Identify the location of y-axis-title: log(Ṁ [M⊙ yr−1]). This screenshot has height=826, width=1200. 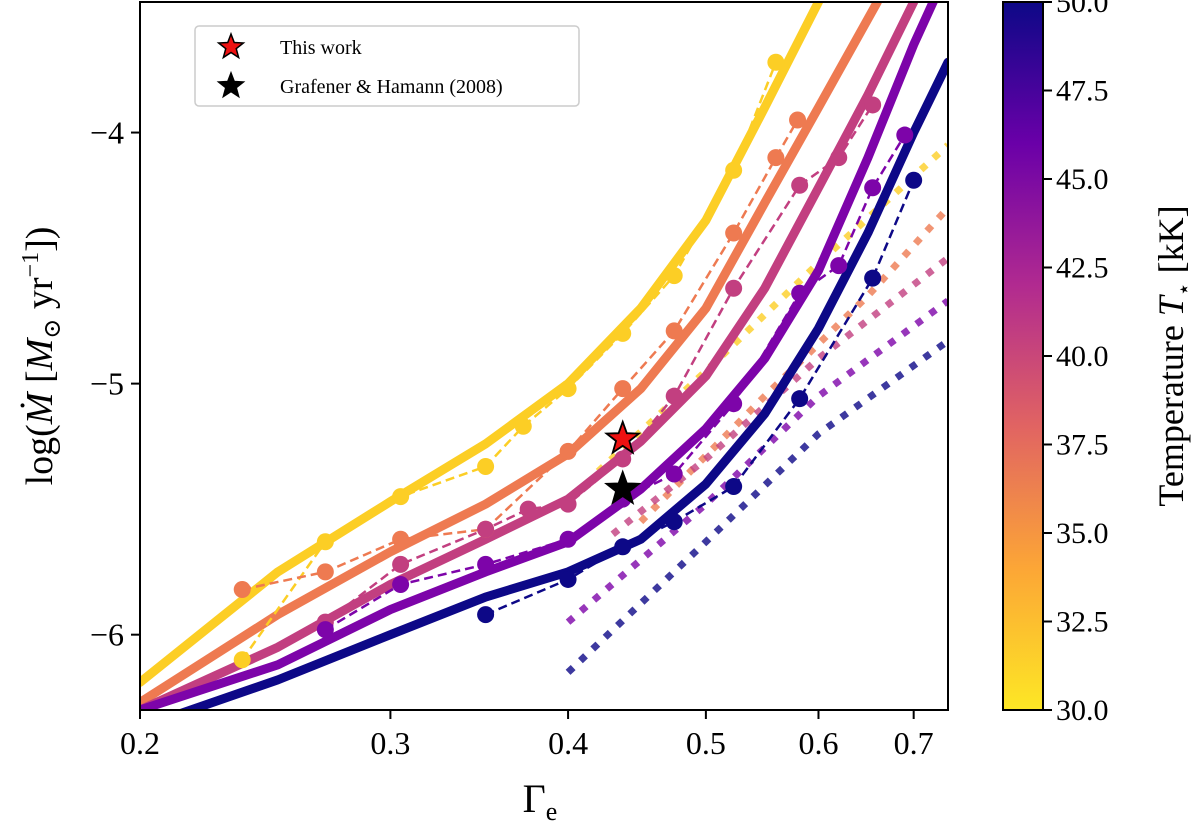
(42, 356).